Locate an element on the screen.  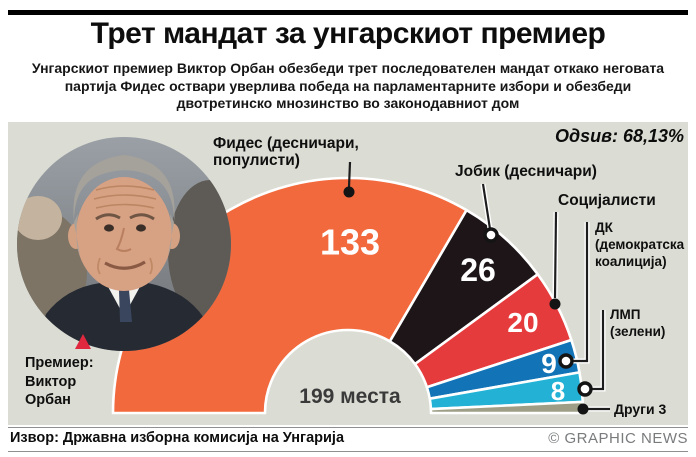
photo-forehead-line2 is located at coordinates (125, 197).